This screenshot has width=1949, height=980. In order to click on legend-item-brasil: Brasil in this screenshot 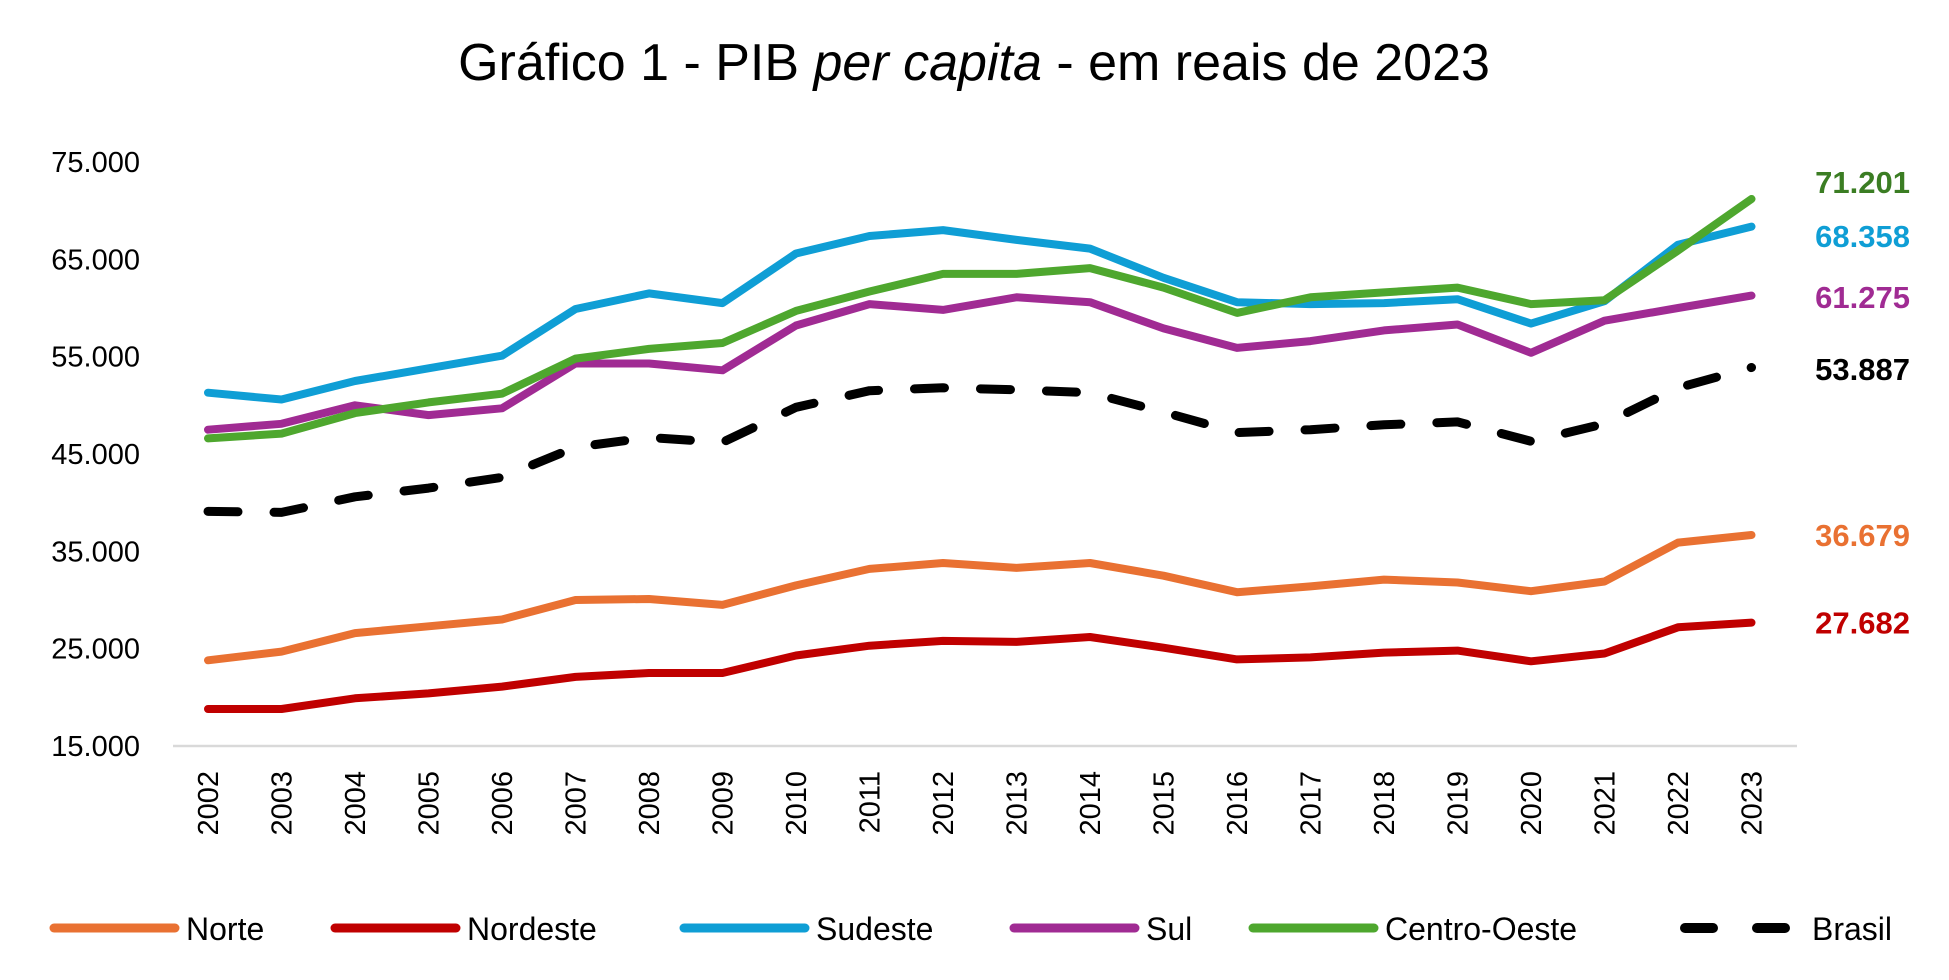, I will do `click(1786, 929)`.